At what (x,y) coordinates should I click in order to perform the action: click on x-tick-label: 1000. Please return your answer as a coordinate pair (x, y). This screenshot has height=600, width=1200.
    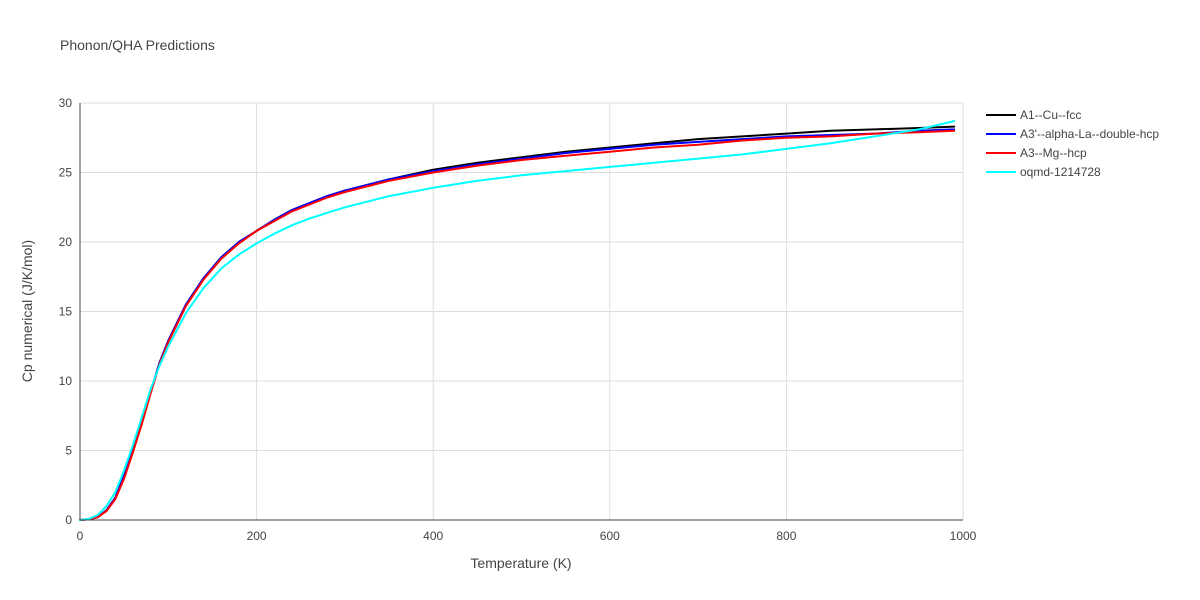
    Looking at the image, I should click on (963, 536).